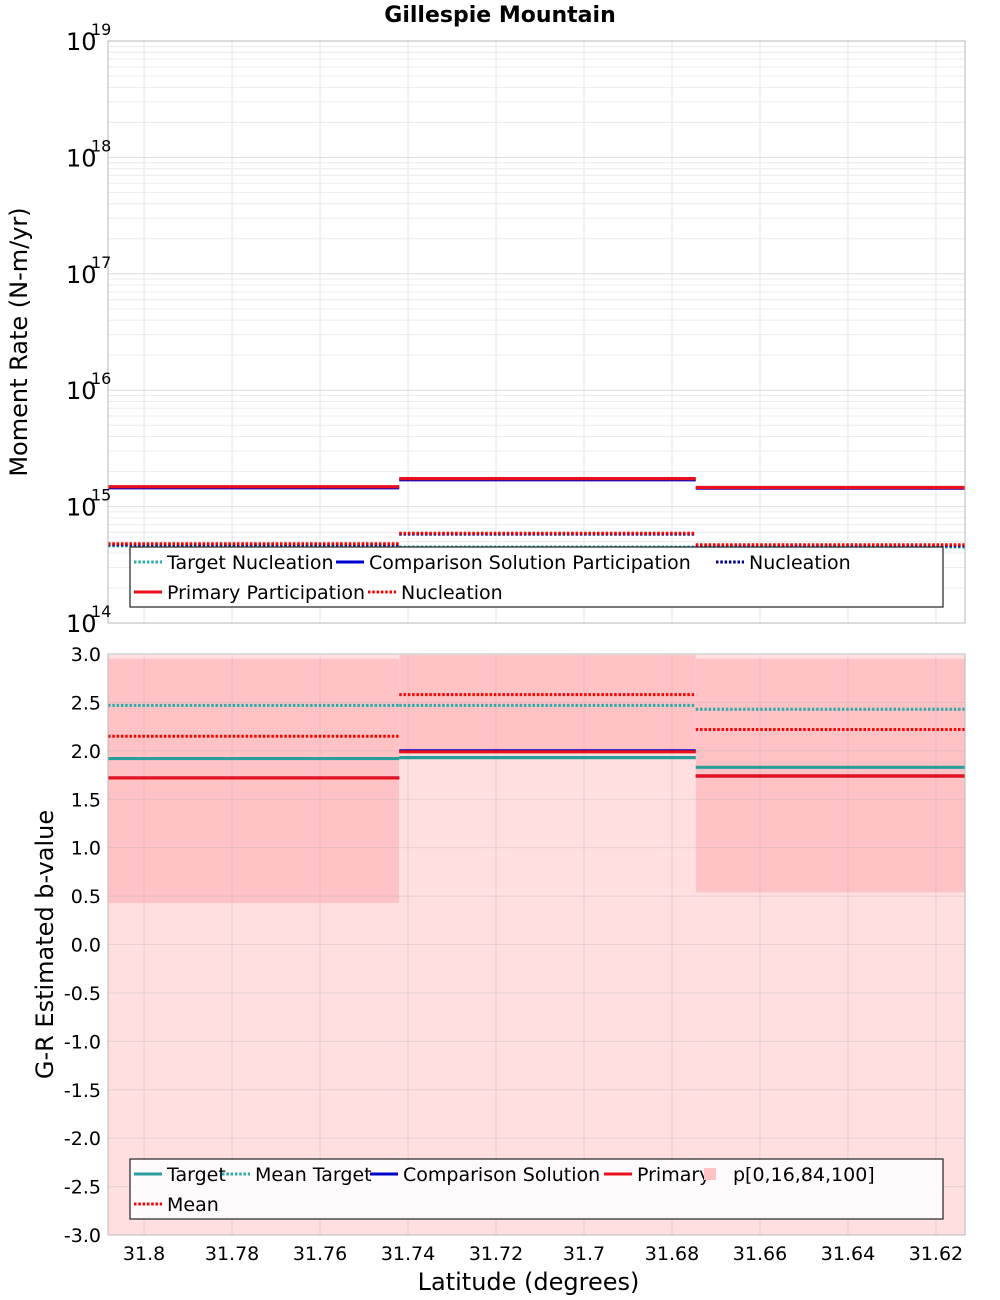  What do you see at coordinates (529, 1282) in the screenshot?
I see `latitude-x-axis-label: Latitude (degrees)` at bounding box center [529, 1282].